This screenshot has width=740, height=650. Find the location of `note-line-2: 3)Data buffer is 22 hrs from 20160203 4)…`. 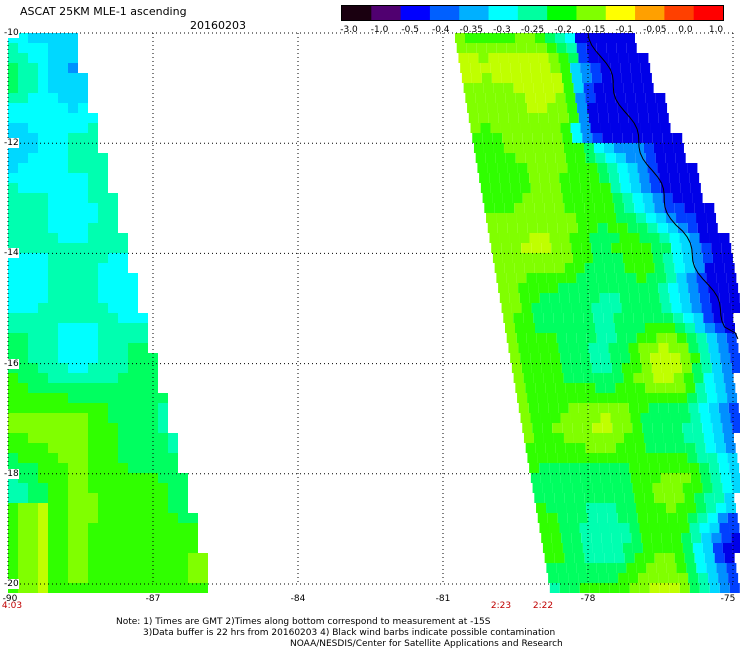

note-line-2: 3)Data buffer is 22 hrs from 20160203 4)… is located at coordinates (349, 633).